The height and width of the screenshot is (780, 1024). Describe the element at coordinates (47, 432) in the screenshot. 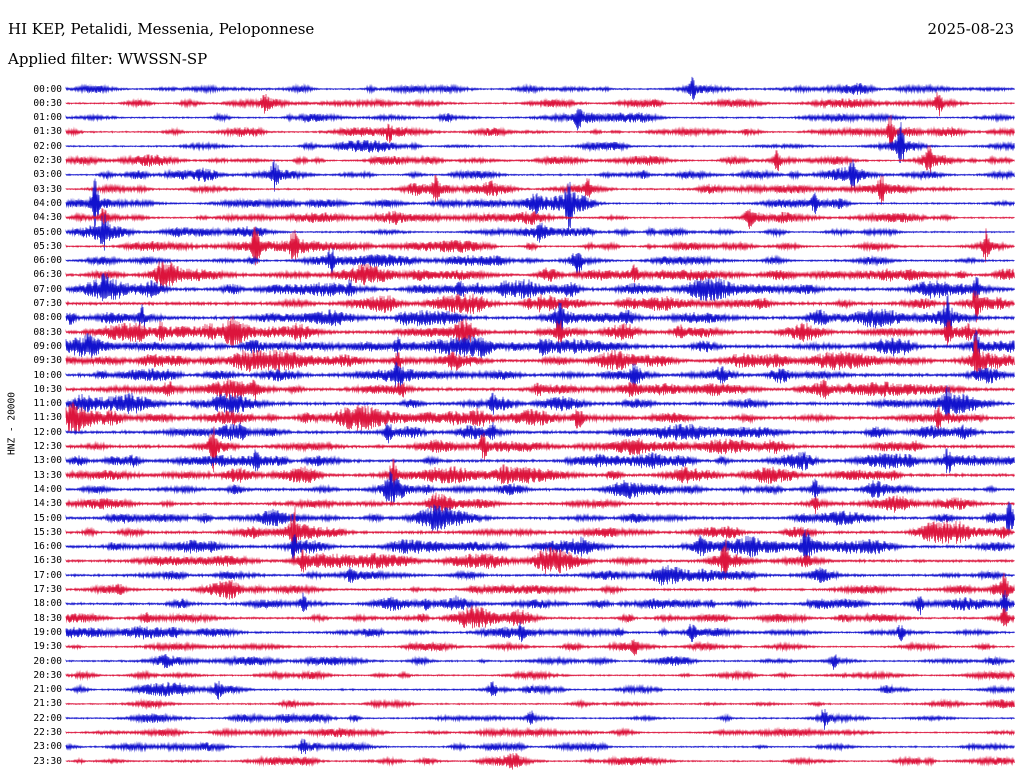

I see `time-label: 12:00` at that location.